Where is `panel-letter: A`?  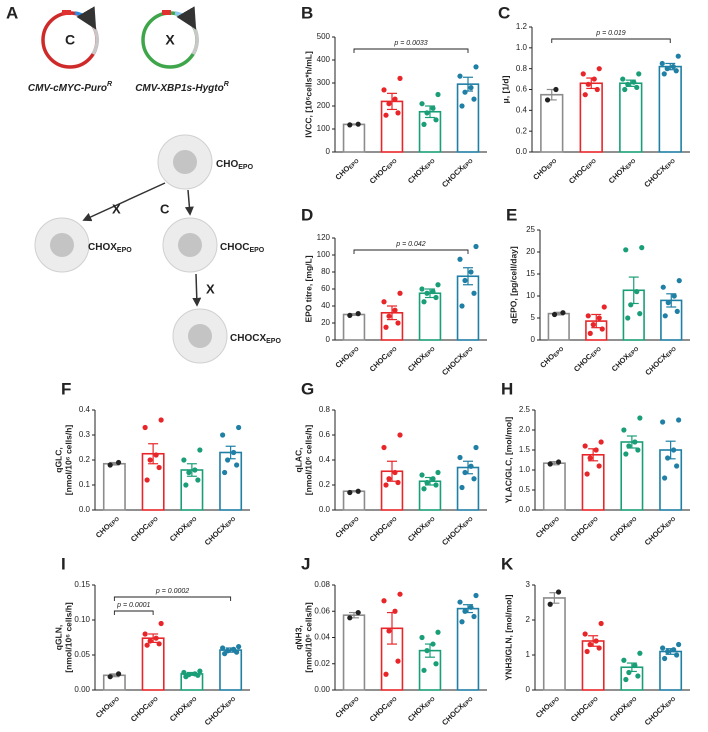
panel-letter: A is located at coordinates (12, 12).